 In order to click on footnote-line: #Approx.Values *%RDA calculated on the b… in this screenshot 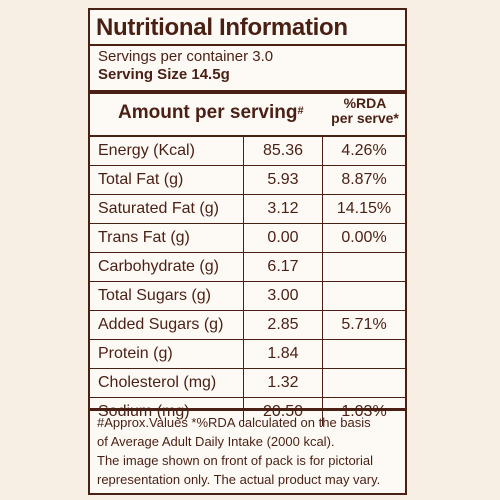, I will do `click(234, 422)`.